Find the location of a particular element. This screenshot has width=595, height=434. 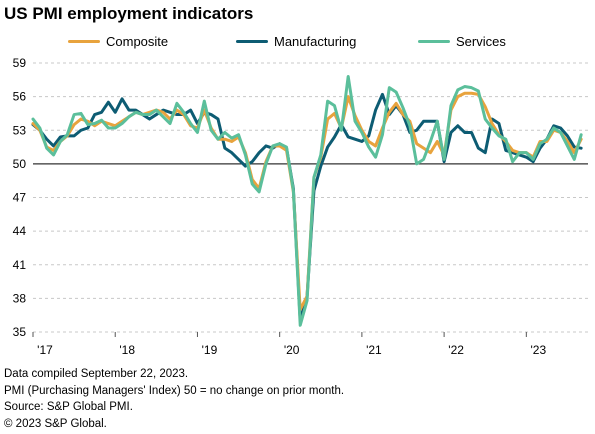

x-tick-label-'18: '18 is located at coordinates (127, 350).